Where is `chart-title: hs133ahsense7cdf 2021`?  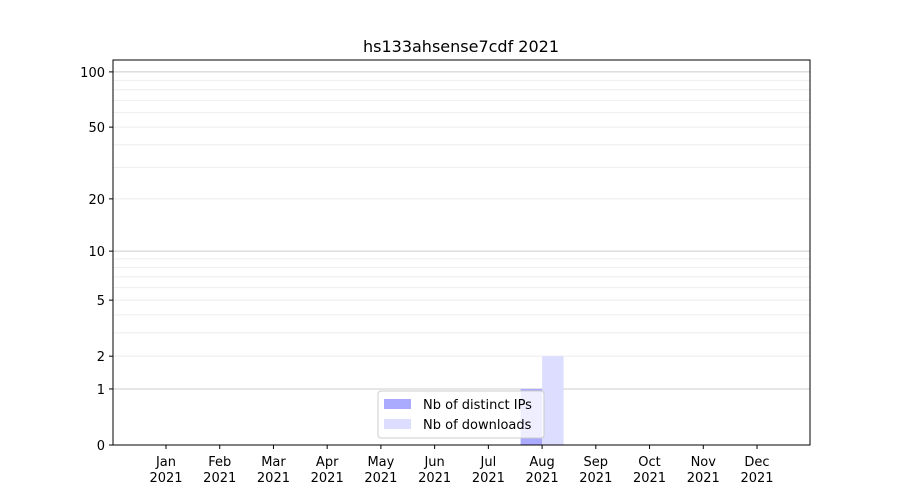 chart-title: hs133ahsense7cdf 2021 is located at coordinates (461, 46).